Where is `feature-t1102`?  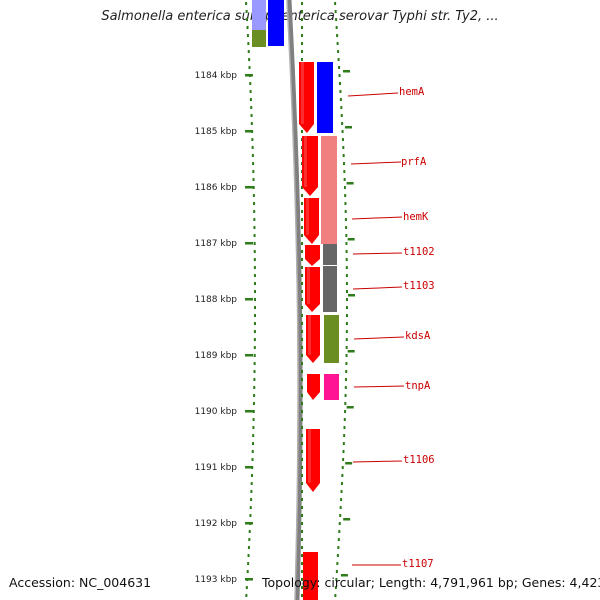 feature-t1102 is located at coordinates (330, 254).